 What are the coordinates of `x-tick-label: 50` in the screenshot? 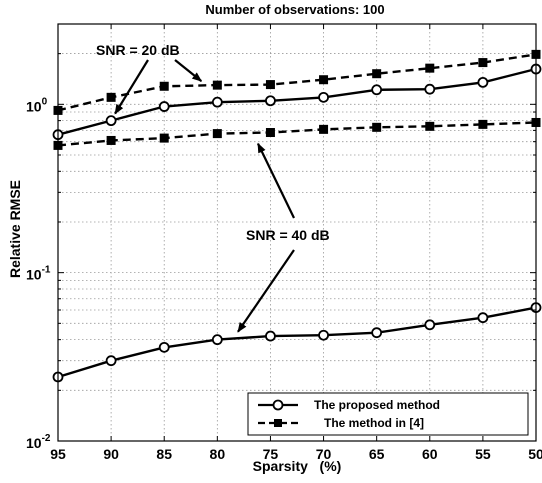 It's located at (535, 454).